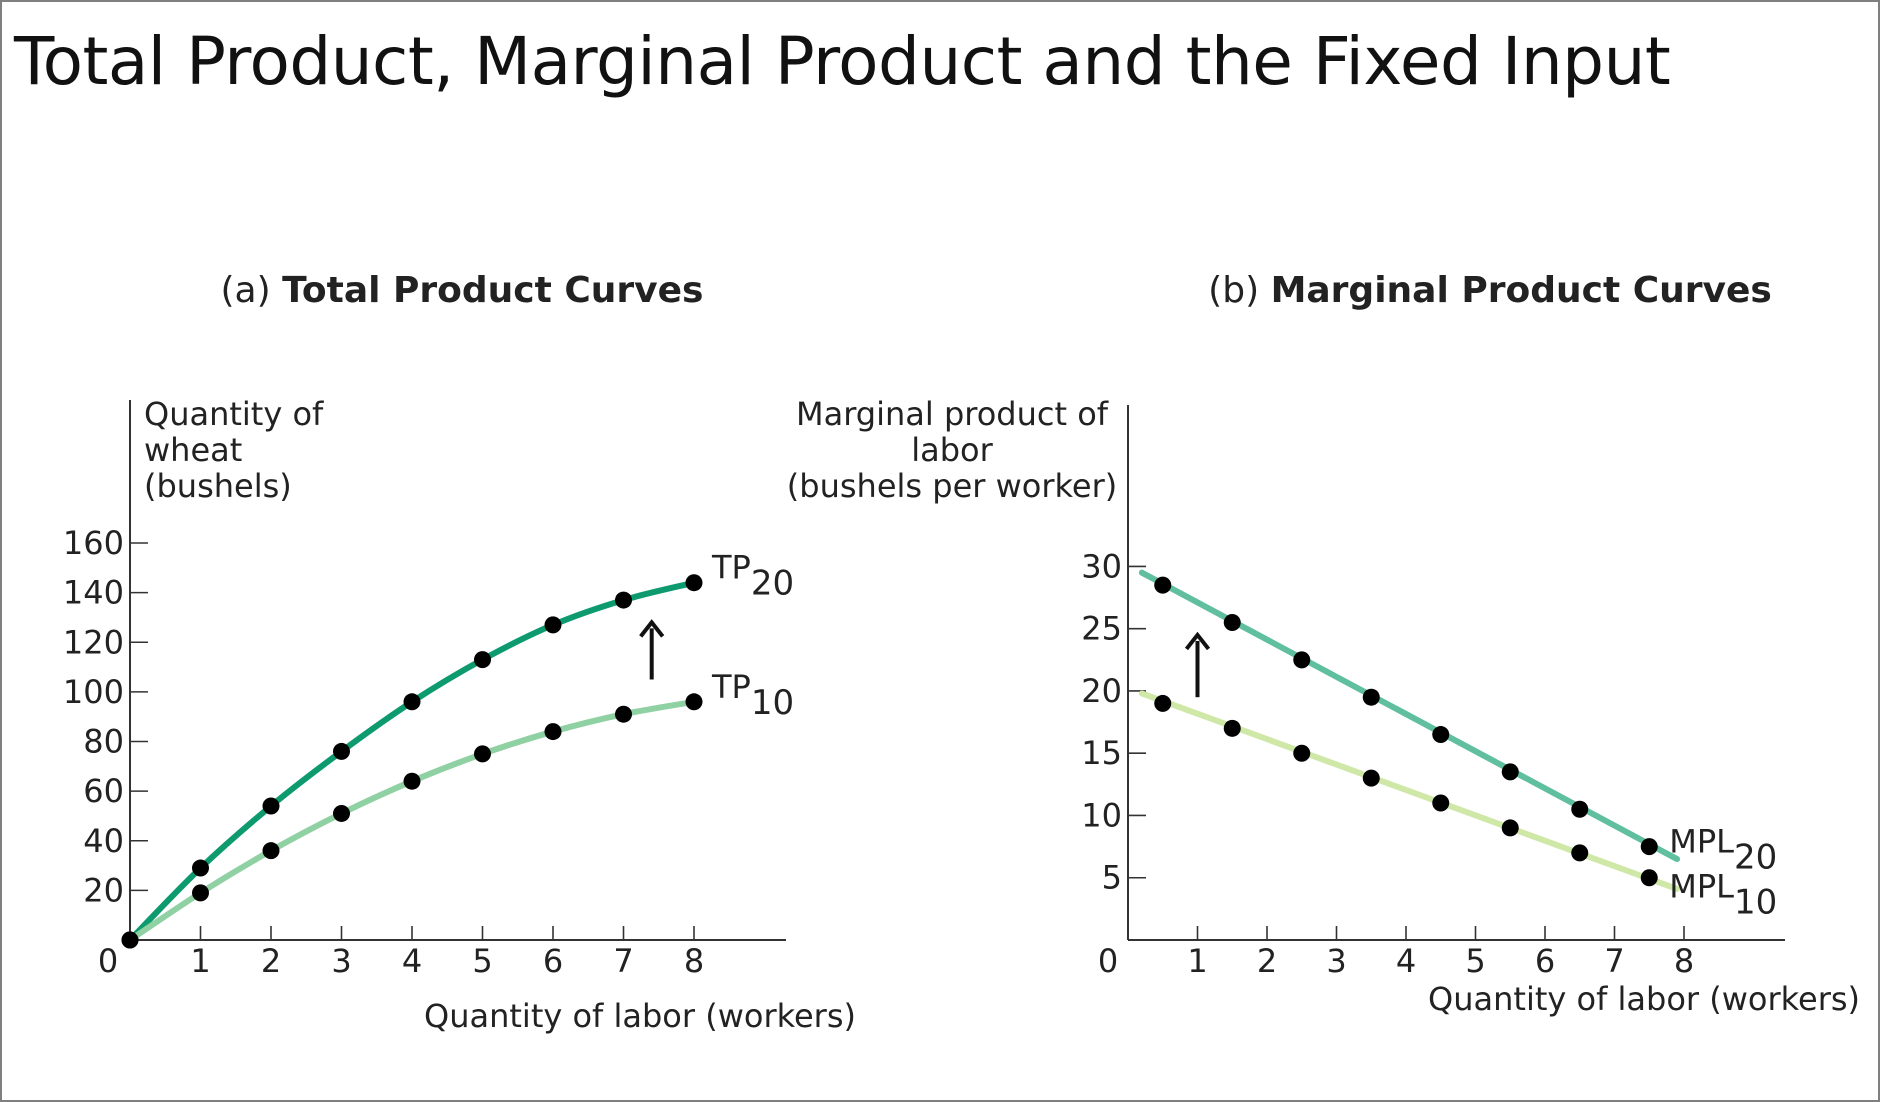 The width and height of the screenshot is (1880, 1102). What do you see at coordinates (1267, 961) in the screenshot?
I see `x-tick-label-mpl-2: 2` at bounding box center [1267, 961].